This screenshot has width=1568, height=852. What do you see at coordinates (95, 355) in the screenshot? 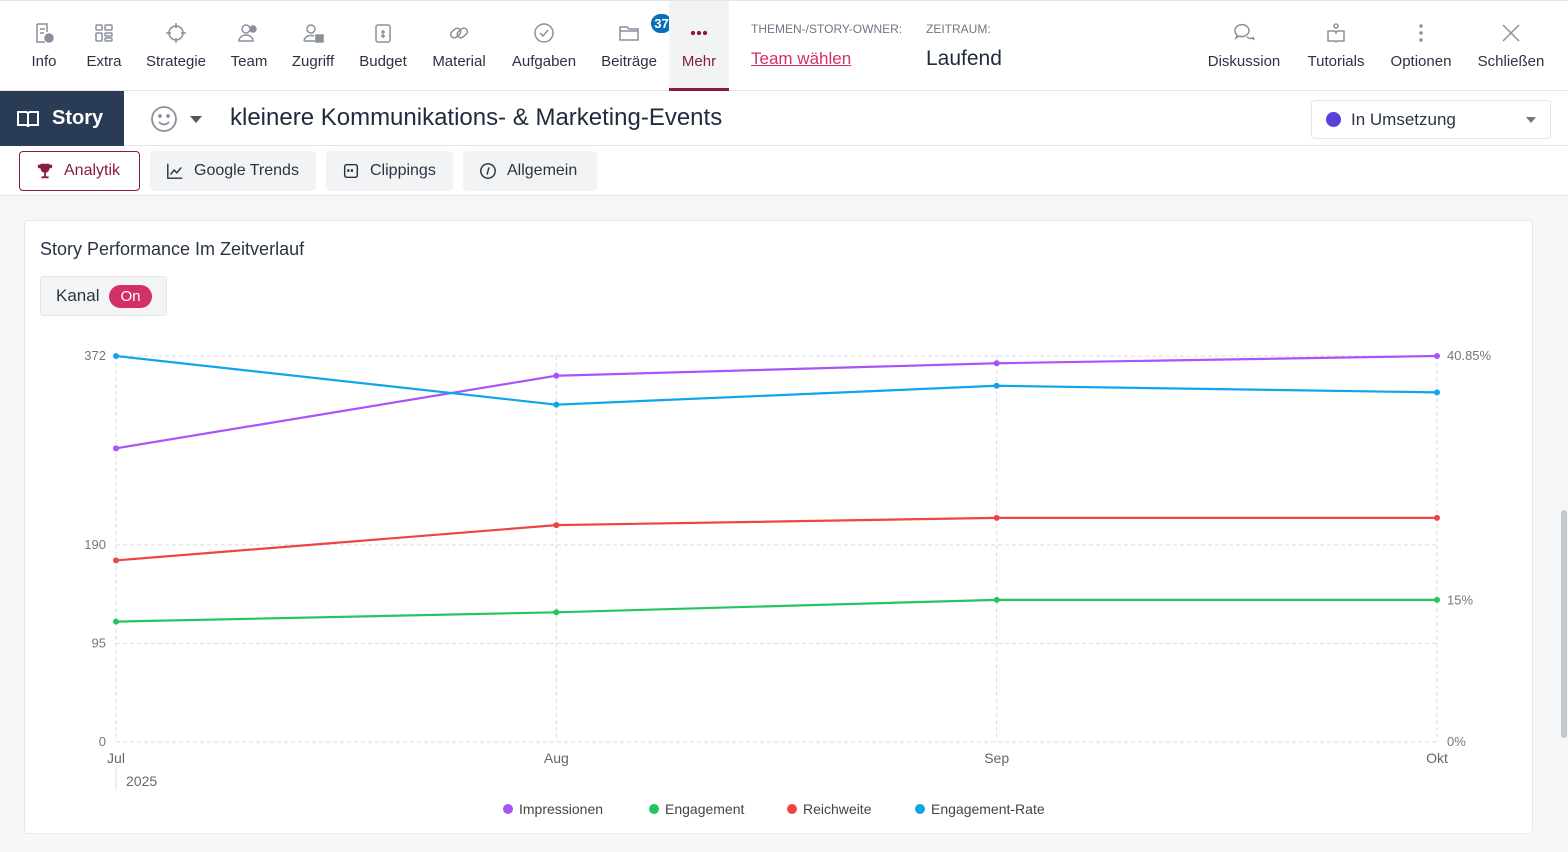
I see `y-left-tick: 372` at bounding box center [95, 355].